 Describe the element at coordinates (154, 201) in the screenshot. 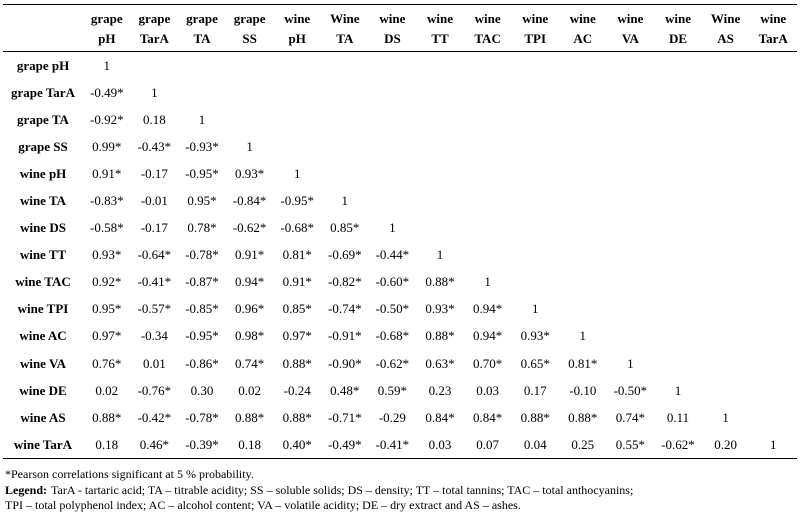

I see `value-cell: -0.01` at that location.